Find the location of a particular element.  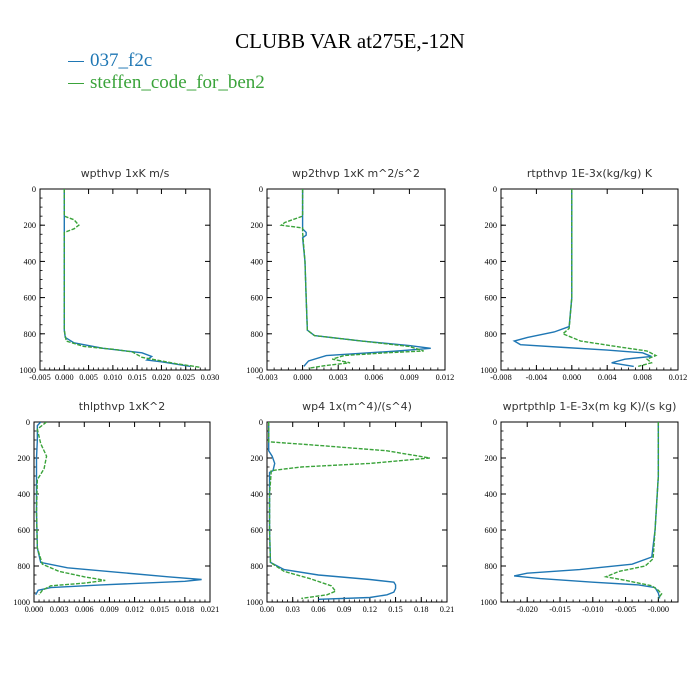

x-tick-label: 0.005 is located at coordinates (88, 377).